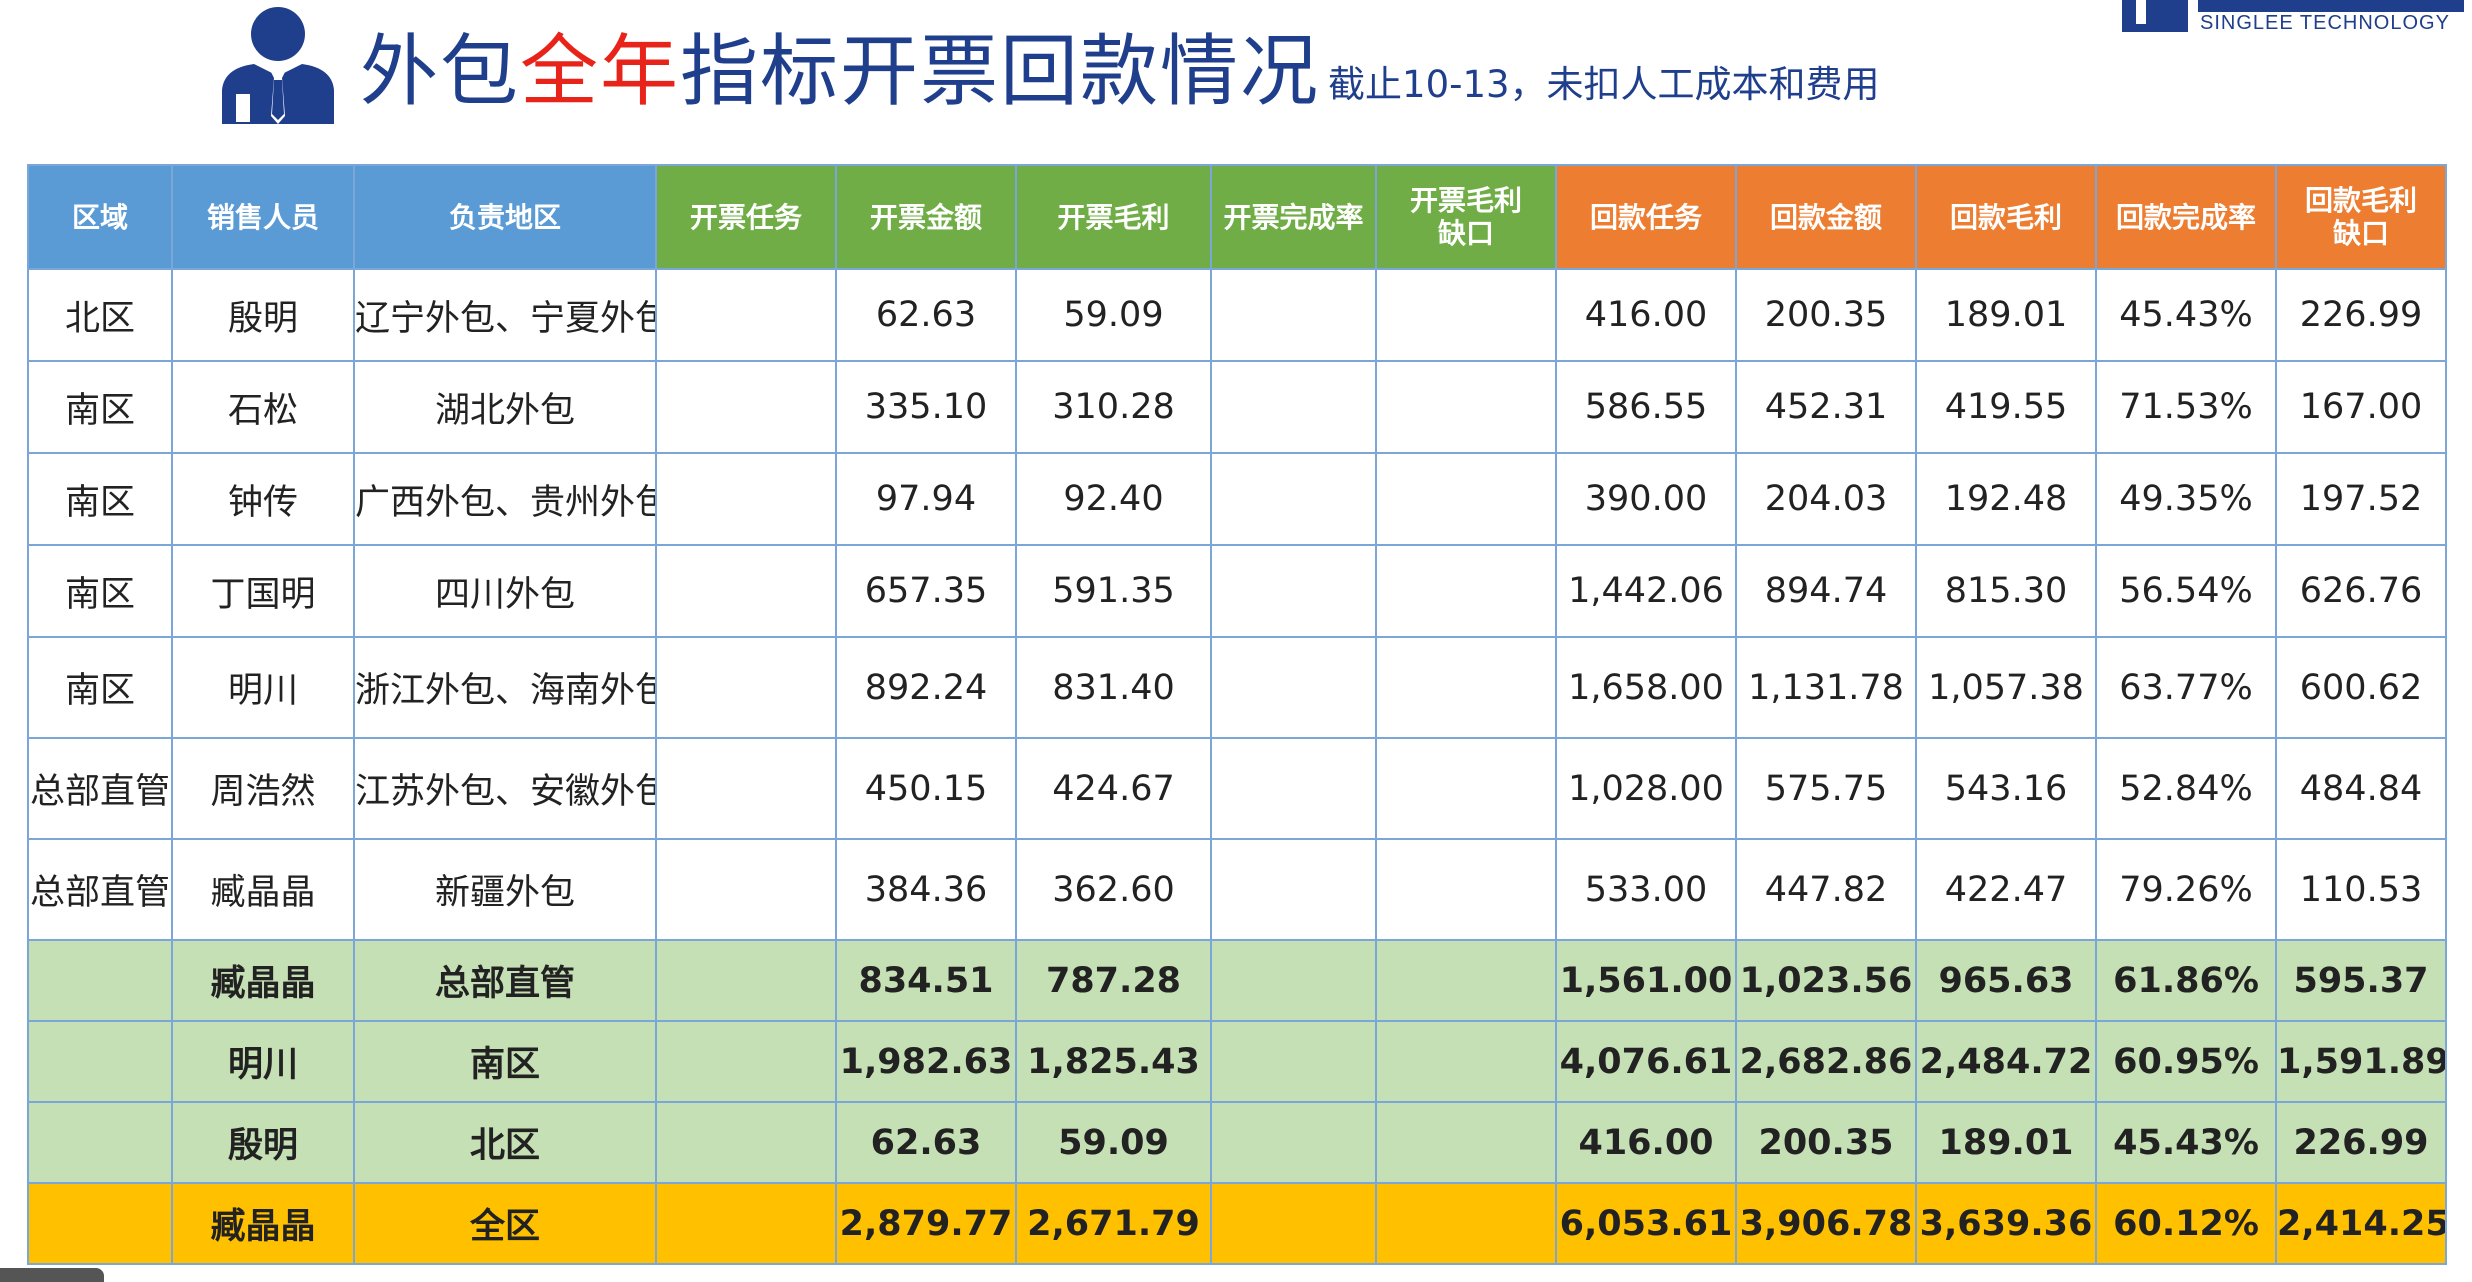 The image size is (2472, 1282). Describe the element at coordinates (1646, 1061) in the screenshot. I see `cell-payment-task: 4,076.61` at that location.